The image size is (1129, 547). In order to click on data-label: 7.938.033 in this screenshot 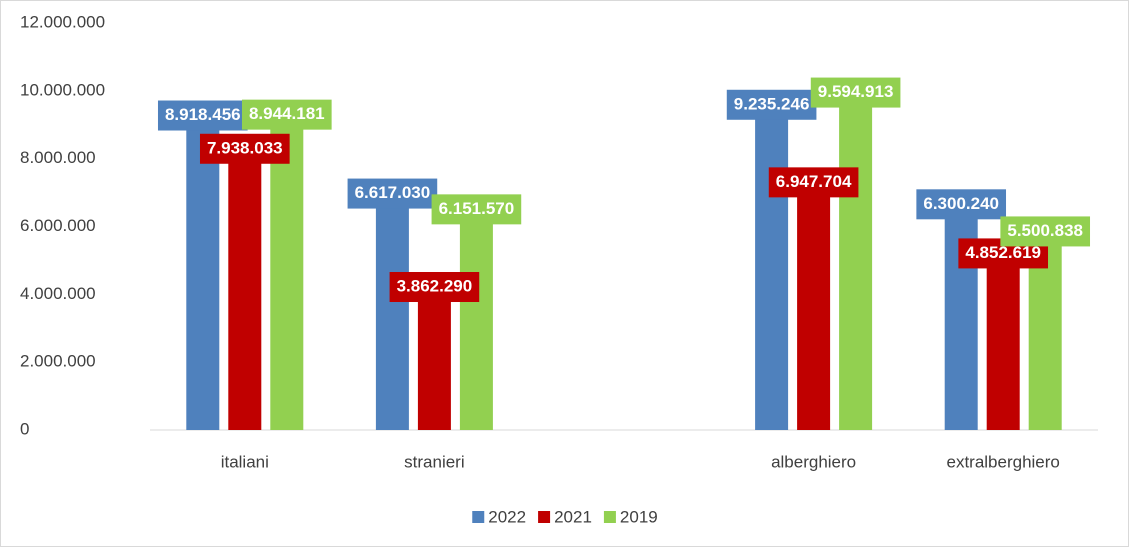, I will do `click(245, 147)`.